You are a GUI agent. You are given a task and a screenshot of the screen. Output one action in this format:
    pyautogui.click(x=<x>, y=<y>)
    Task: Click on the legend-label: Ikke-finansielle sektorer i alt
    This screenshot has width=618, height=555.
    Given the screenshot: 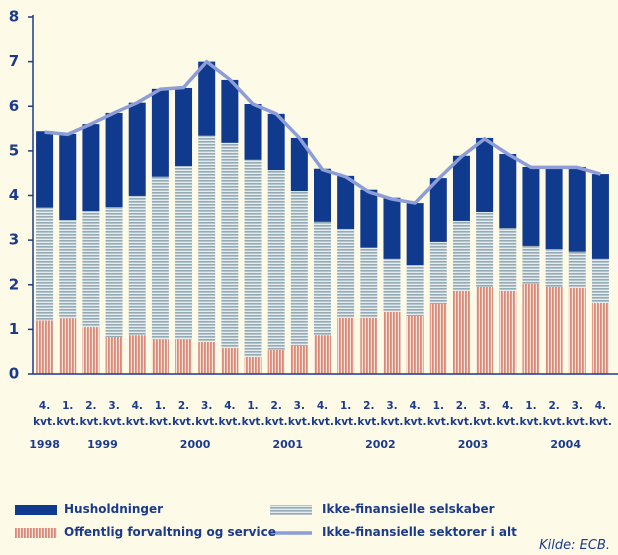 What is the action you would take?
    pyautogui.click(x=419, y=532)
    